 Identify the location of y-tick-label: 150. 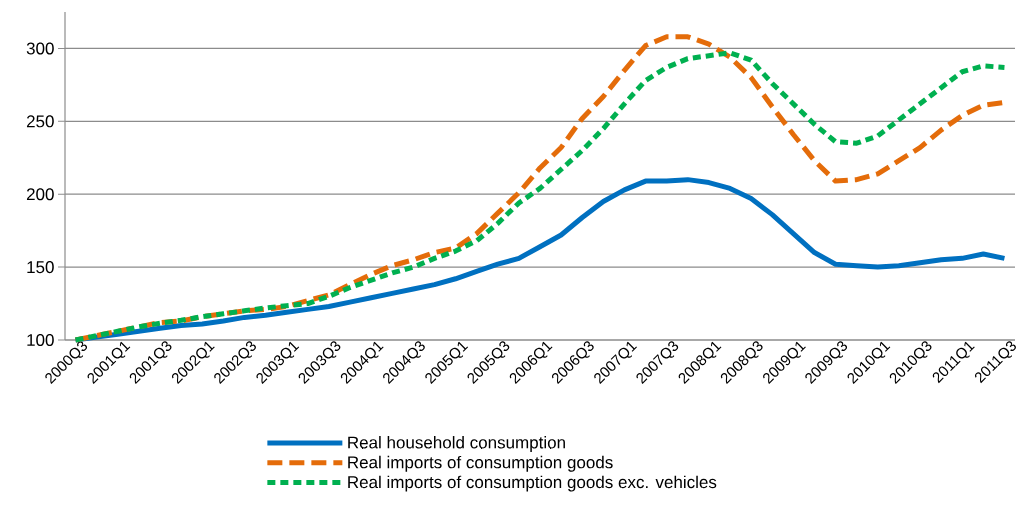
(40, 267).